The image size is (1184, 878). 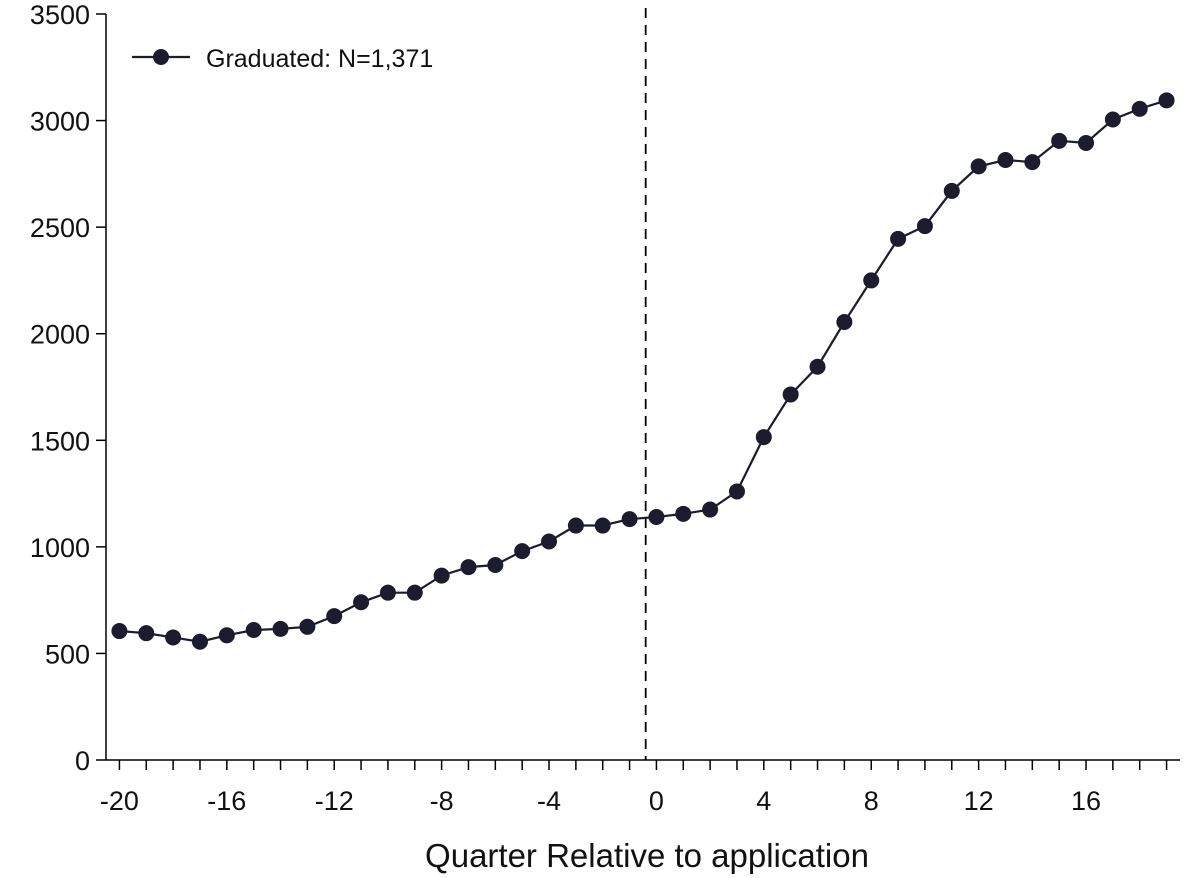 What do you see at coordinates (549, 801) in the screenshot?
I see `x-tick-label: -4` at bounding box center [549, 801].